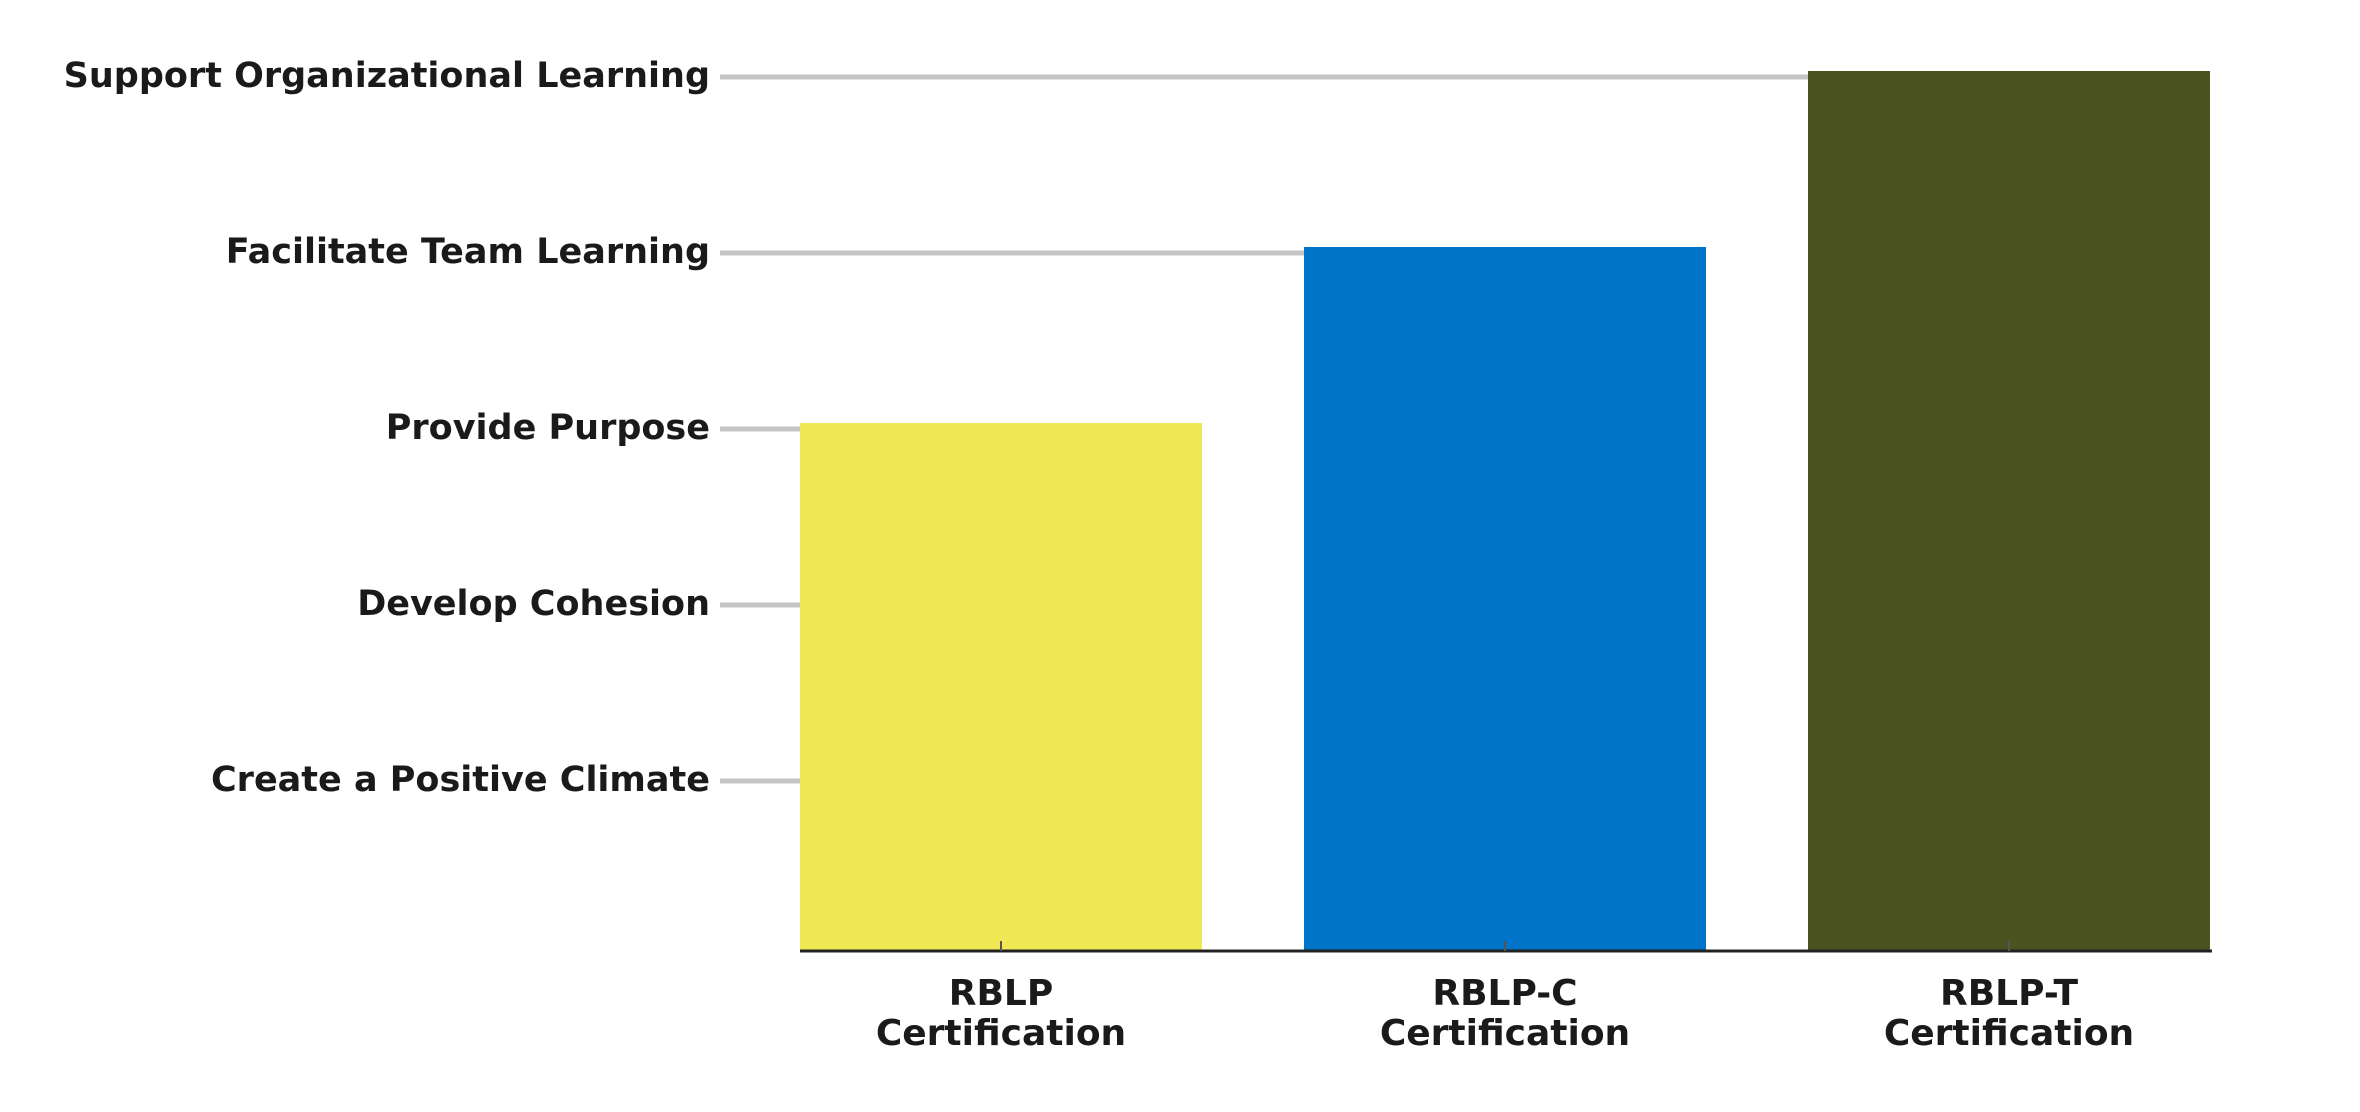 The width and height of the screenshot is (2360, 1112). What do you see at coordinates (548, 428) in the screenshot?
I see `level-label-3: Provide Purpose` at bounding box center [548, 428].